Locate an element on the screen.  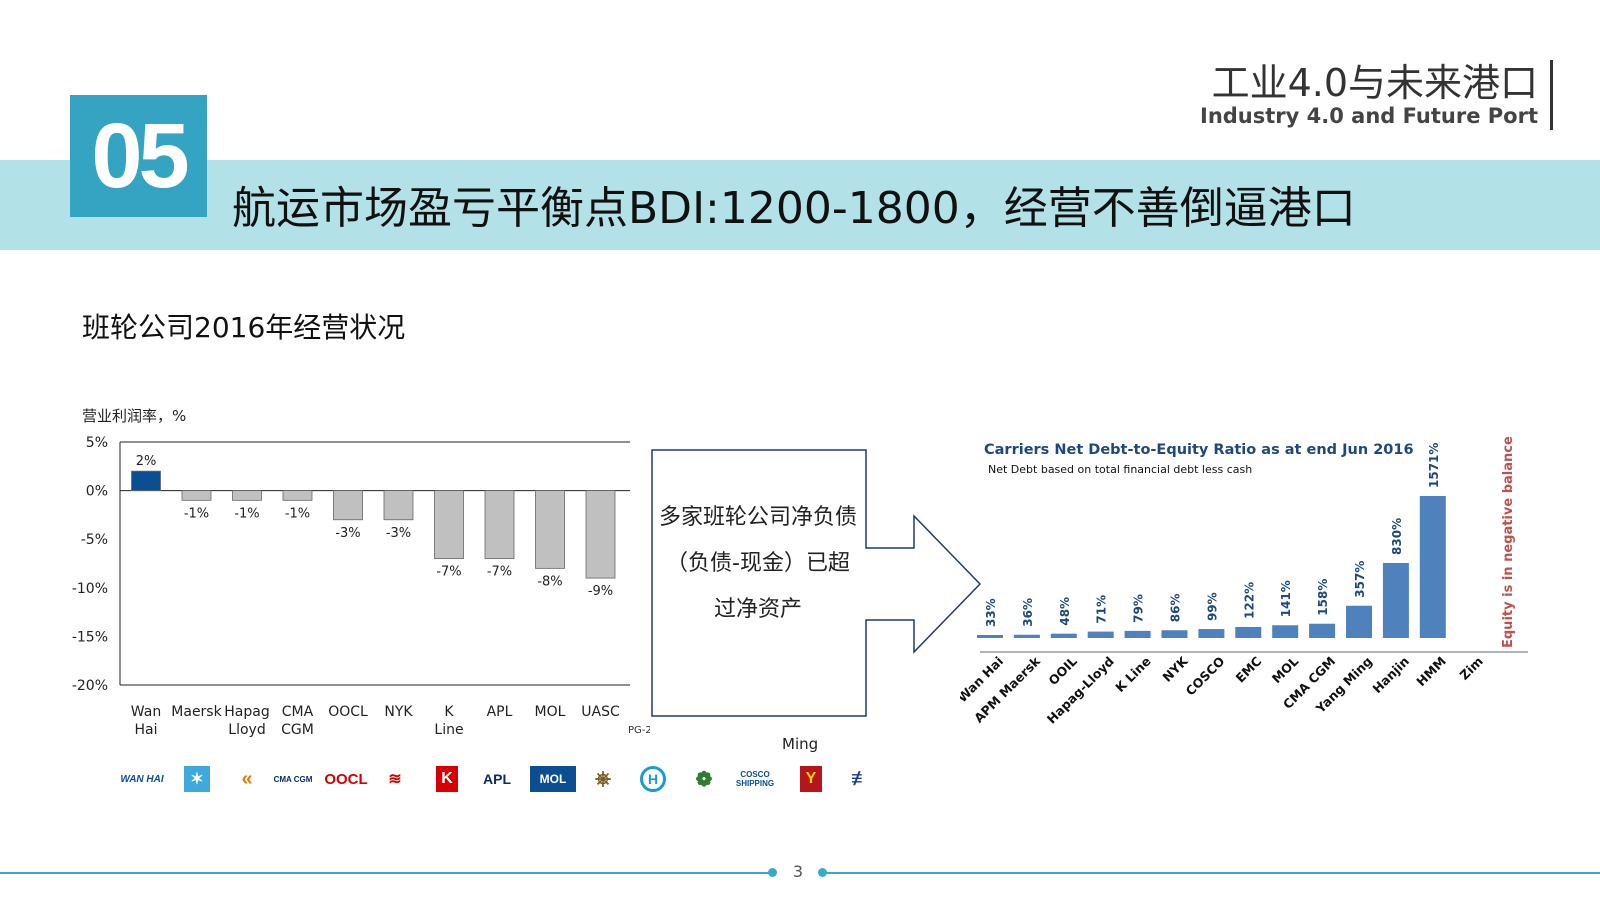
china-shipping-emblem-icon: ❁ is located at coordinates (704, 779).